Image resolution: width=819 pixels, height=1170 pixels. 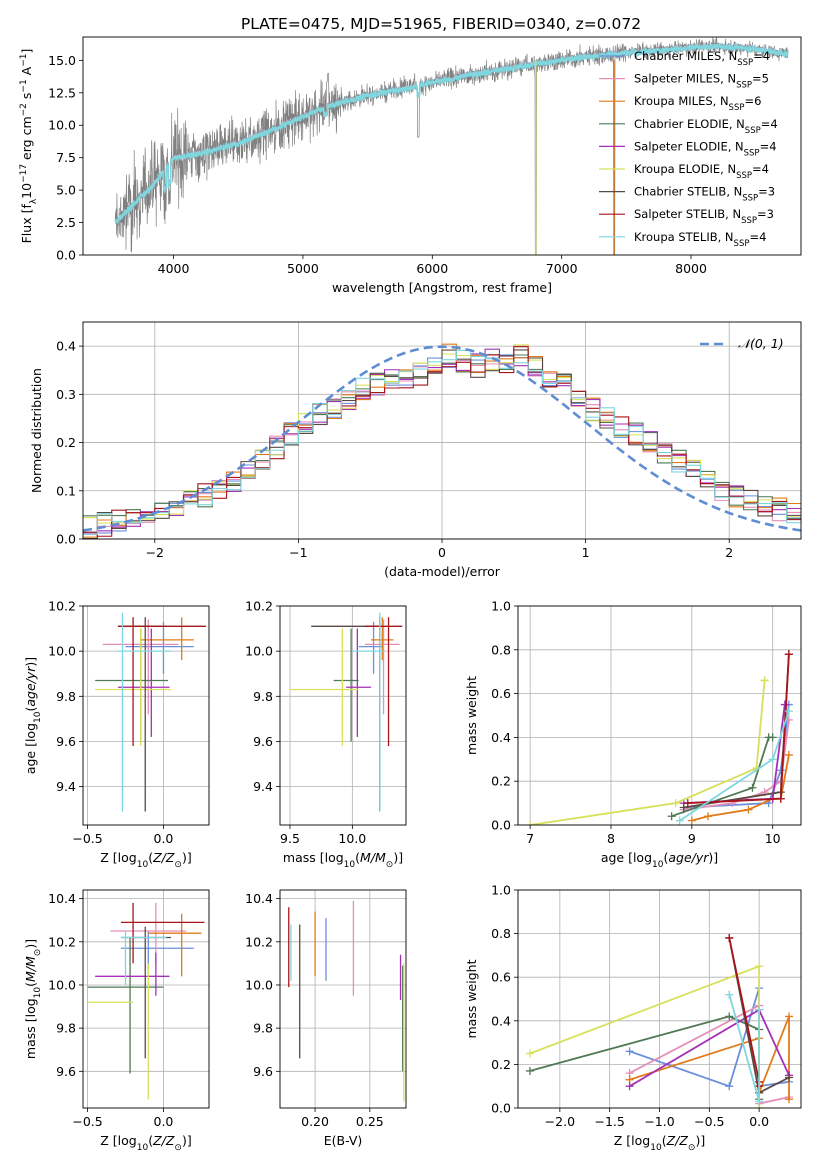 I want to click on y-tick-label: 1.0, so click(x=501, y=606).